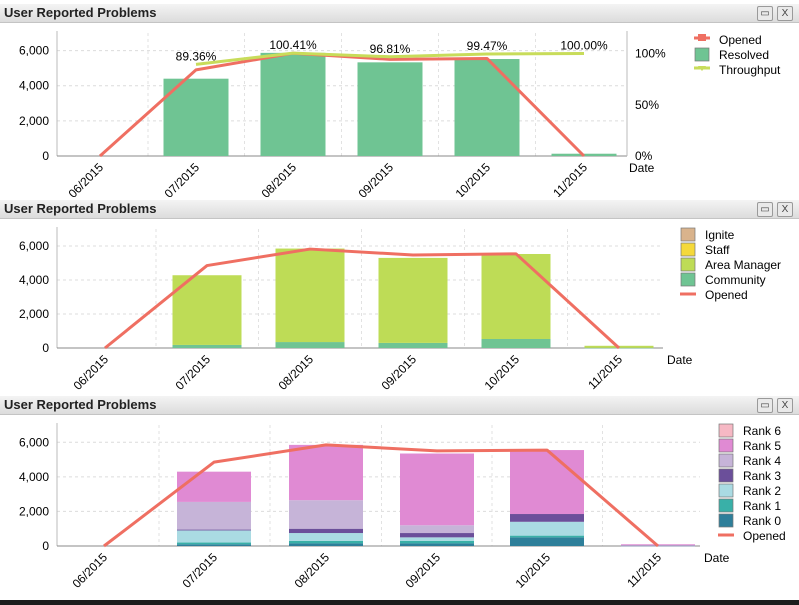  What do you see at coordinates (764, 536) in the screenshot?
I see `legend-label: Opened` at bounding box center [764, 536].